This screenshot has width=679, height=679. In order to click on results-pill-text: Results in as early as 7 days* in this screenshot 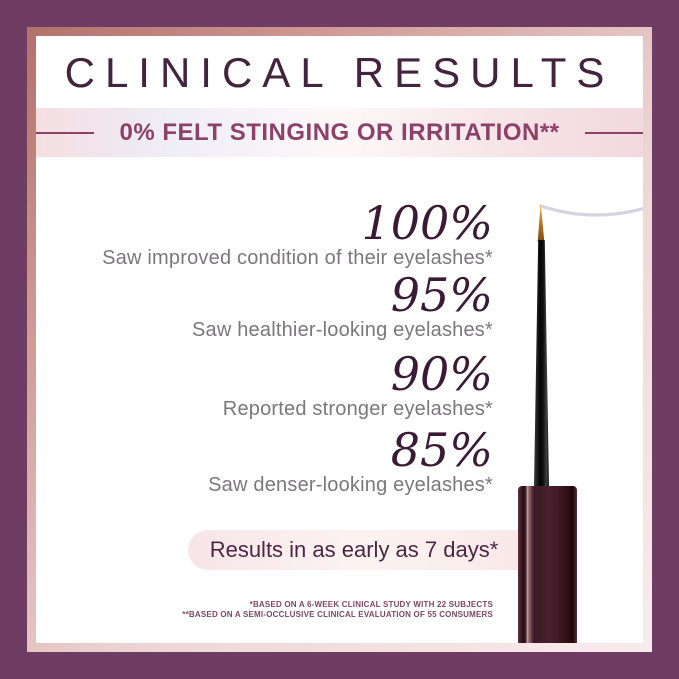, I will do `click(354, 549)`.